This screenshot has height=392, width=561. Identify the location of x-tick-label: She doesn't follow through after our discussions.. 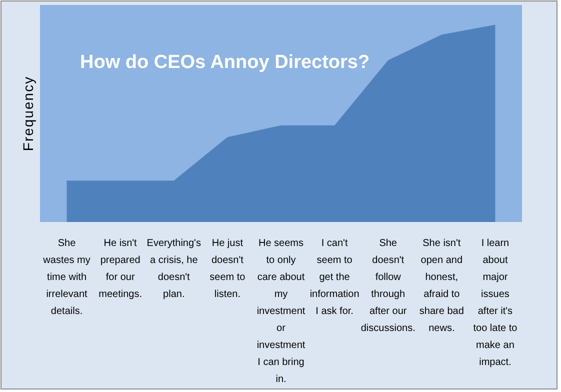
(388, 286).